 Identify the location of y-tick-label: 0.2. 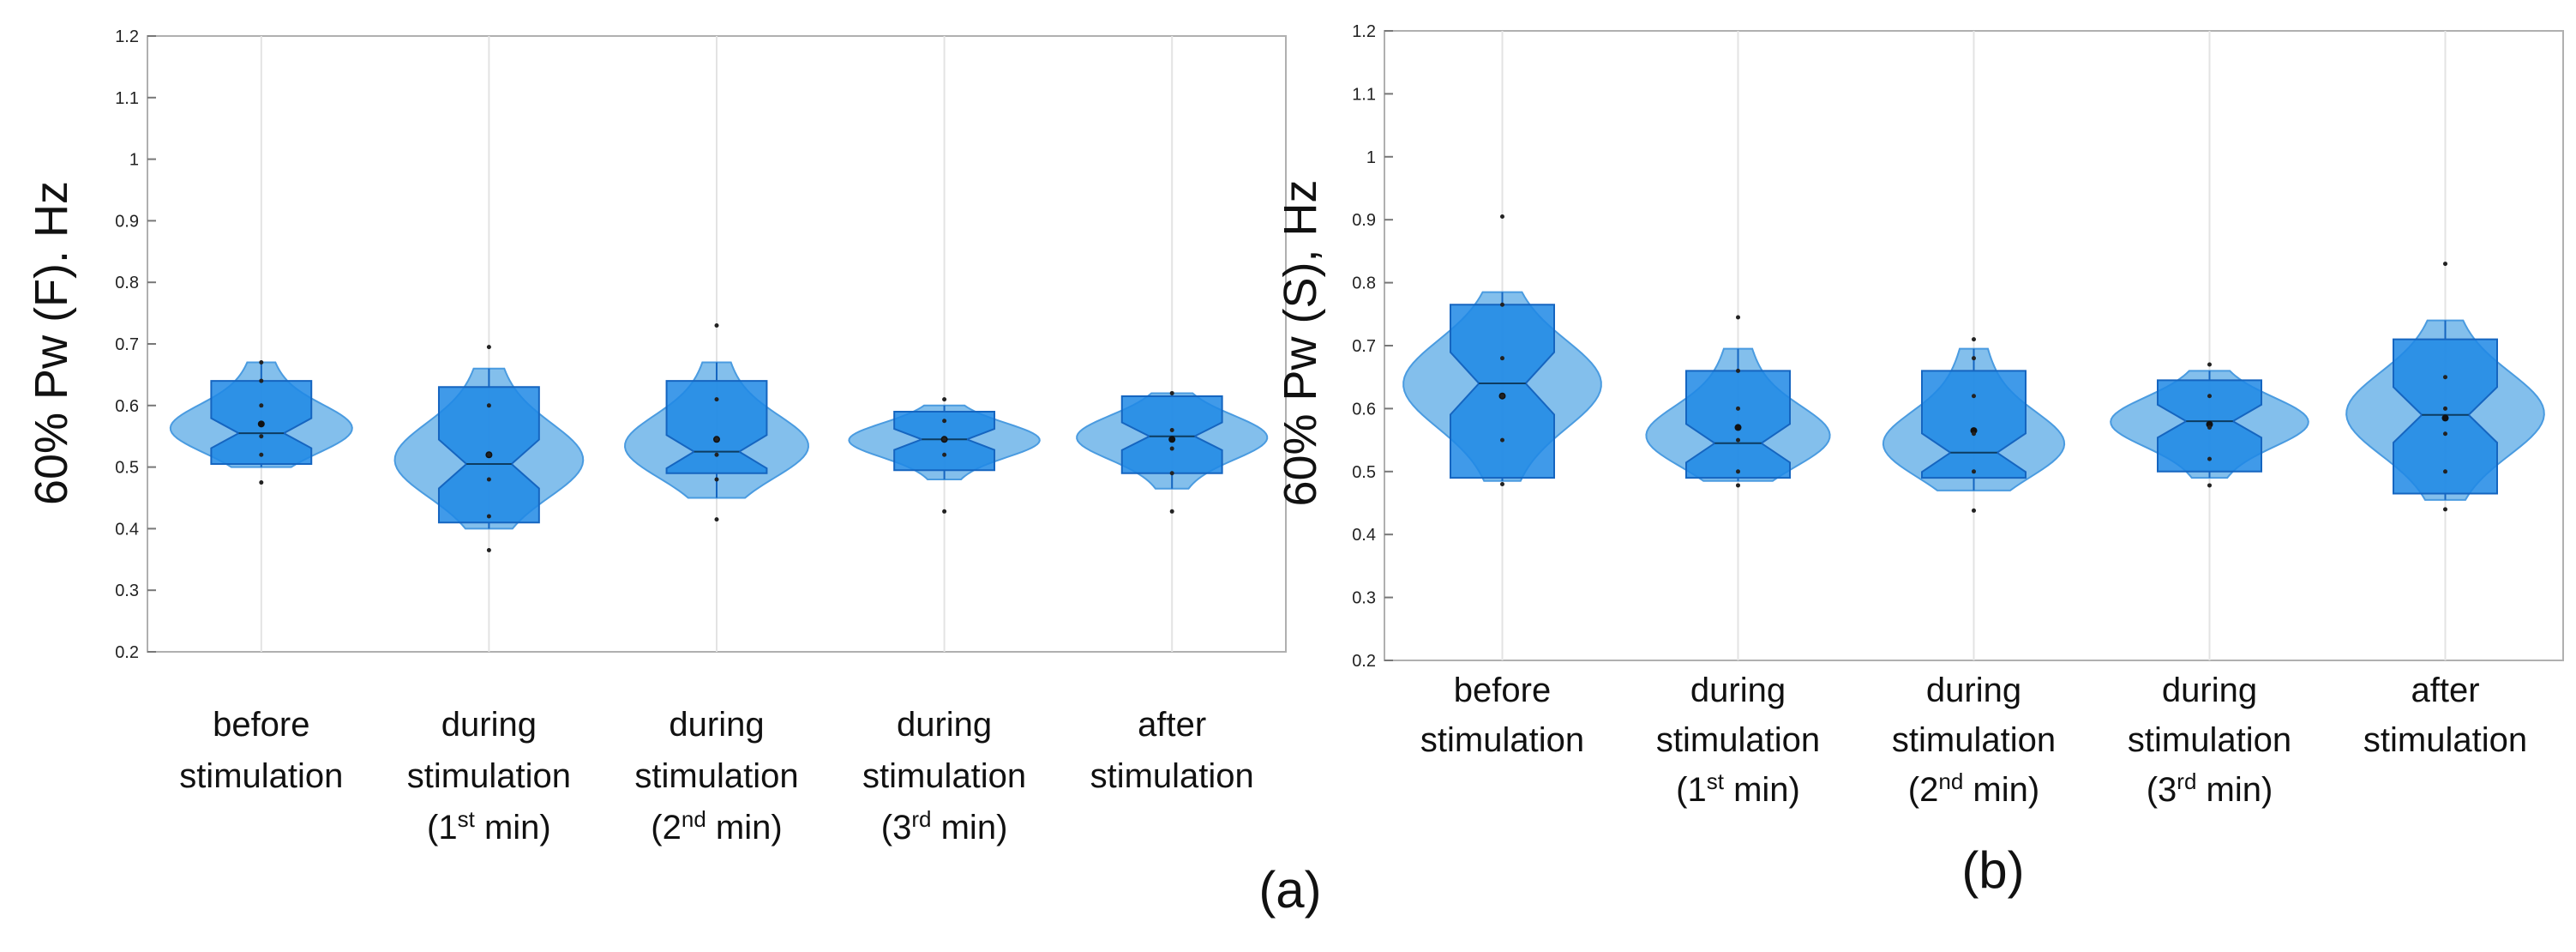
(127, 652).